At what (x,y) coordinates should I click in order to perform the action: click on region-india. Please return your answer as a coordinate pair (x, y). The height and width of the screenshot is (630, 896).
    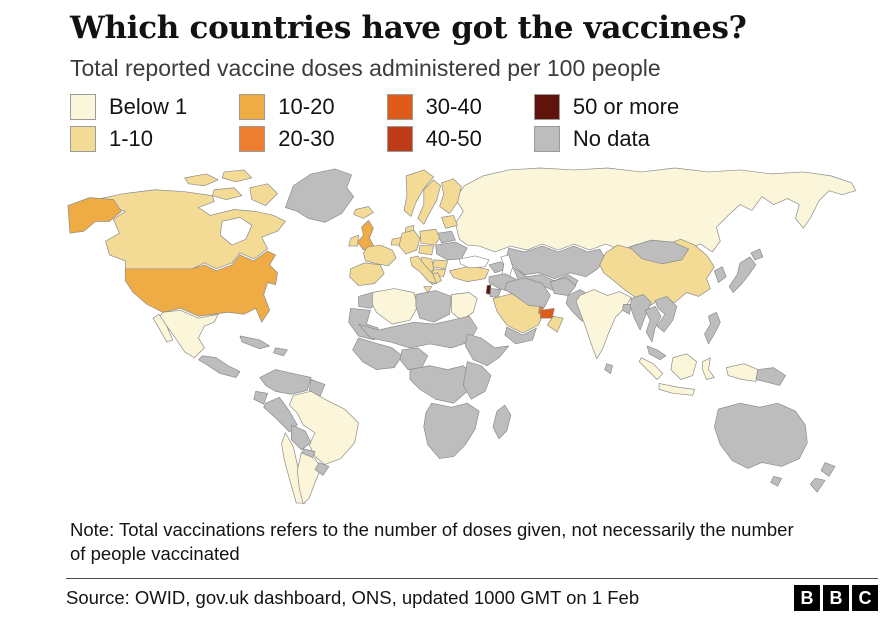
    Looking at the image, I should click on (603, 324).